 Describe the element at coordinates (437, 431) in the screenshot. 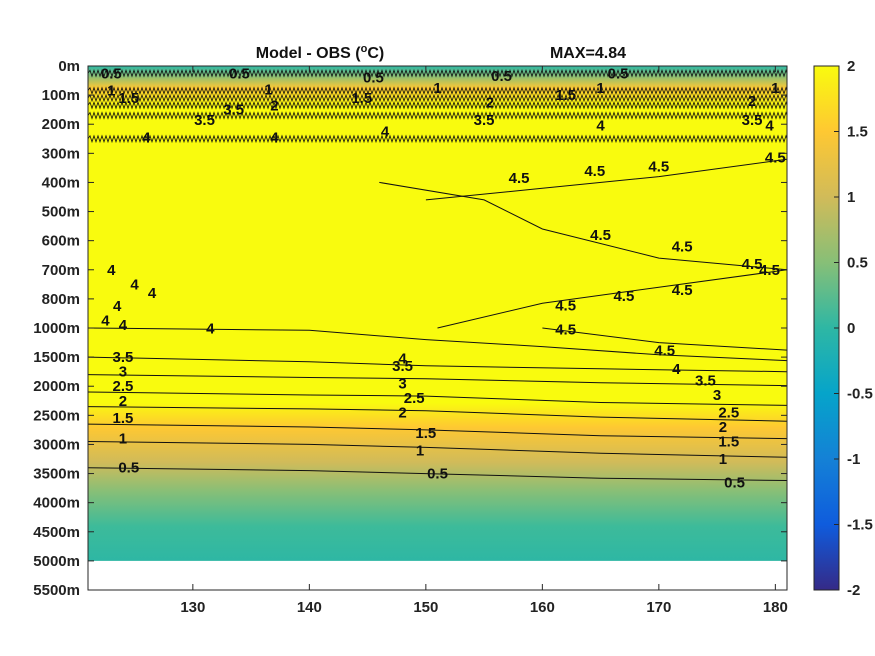

I see `contour-line-1.5` at that location.